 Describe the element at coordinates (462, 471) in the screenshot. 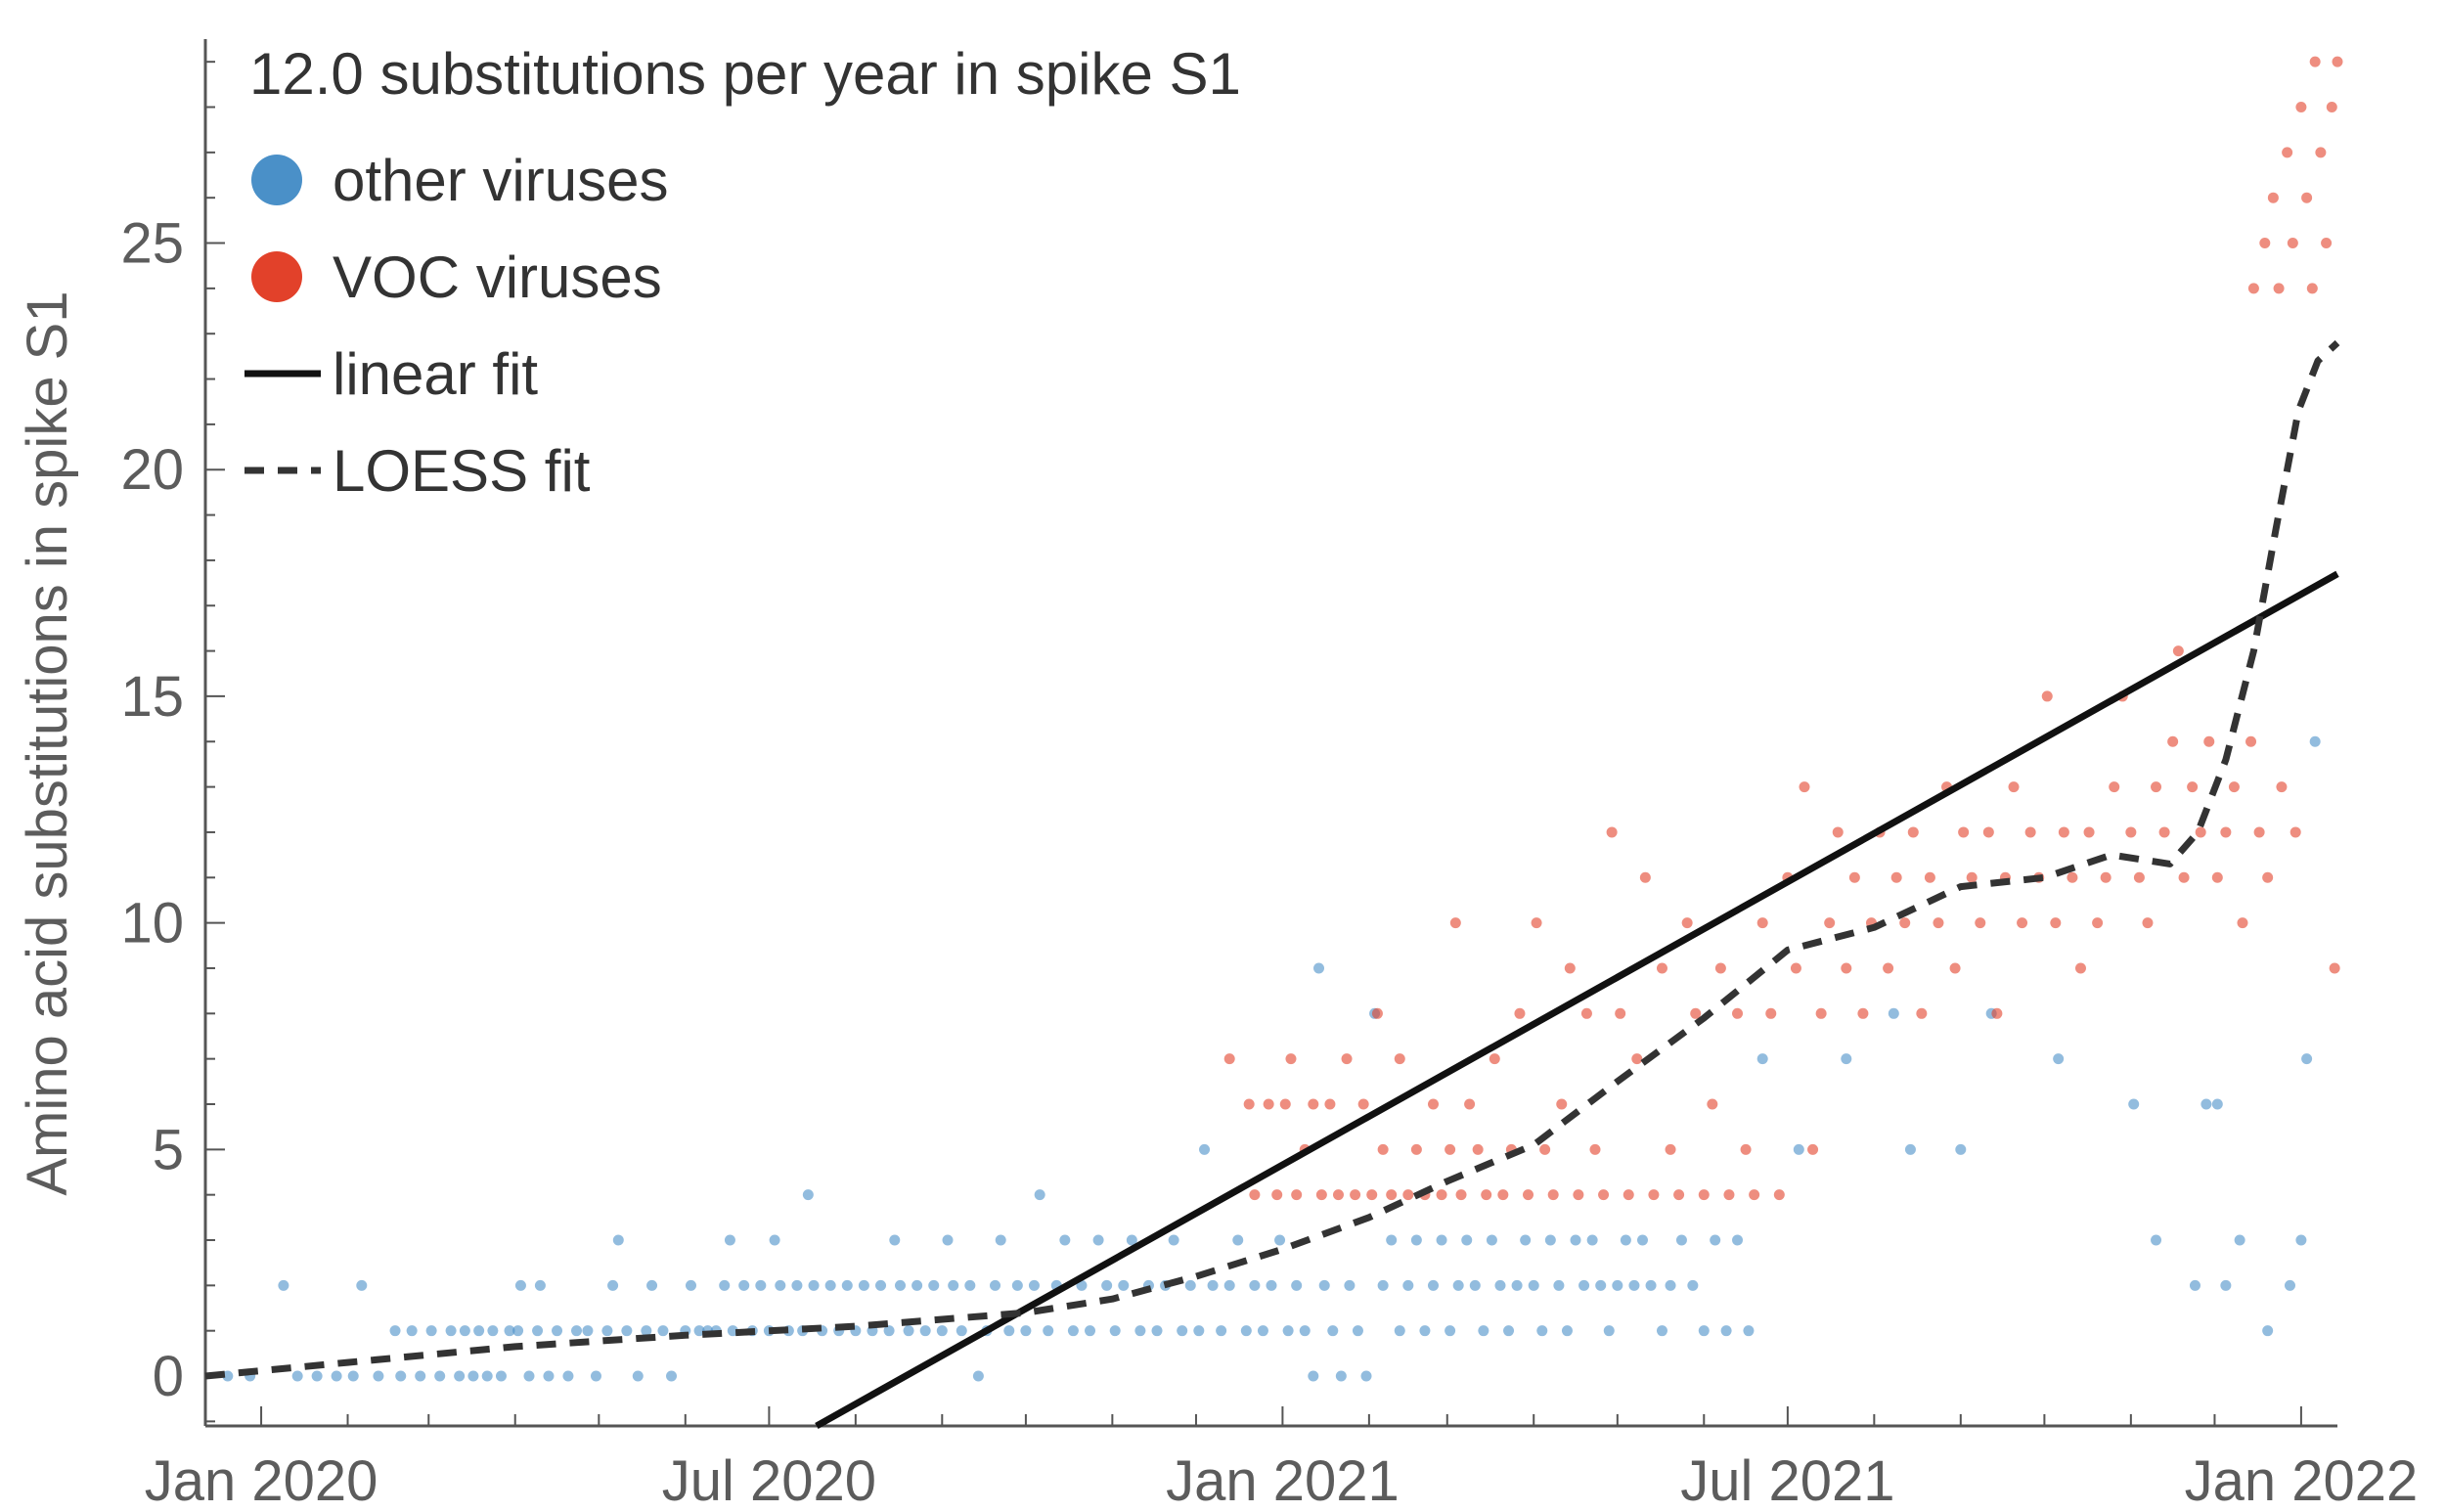

I see `legend-label-loess: LOESS fit` at that location.